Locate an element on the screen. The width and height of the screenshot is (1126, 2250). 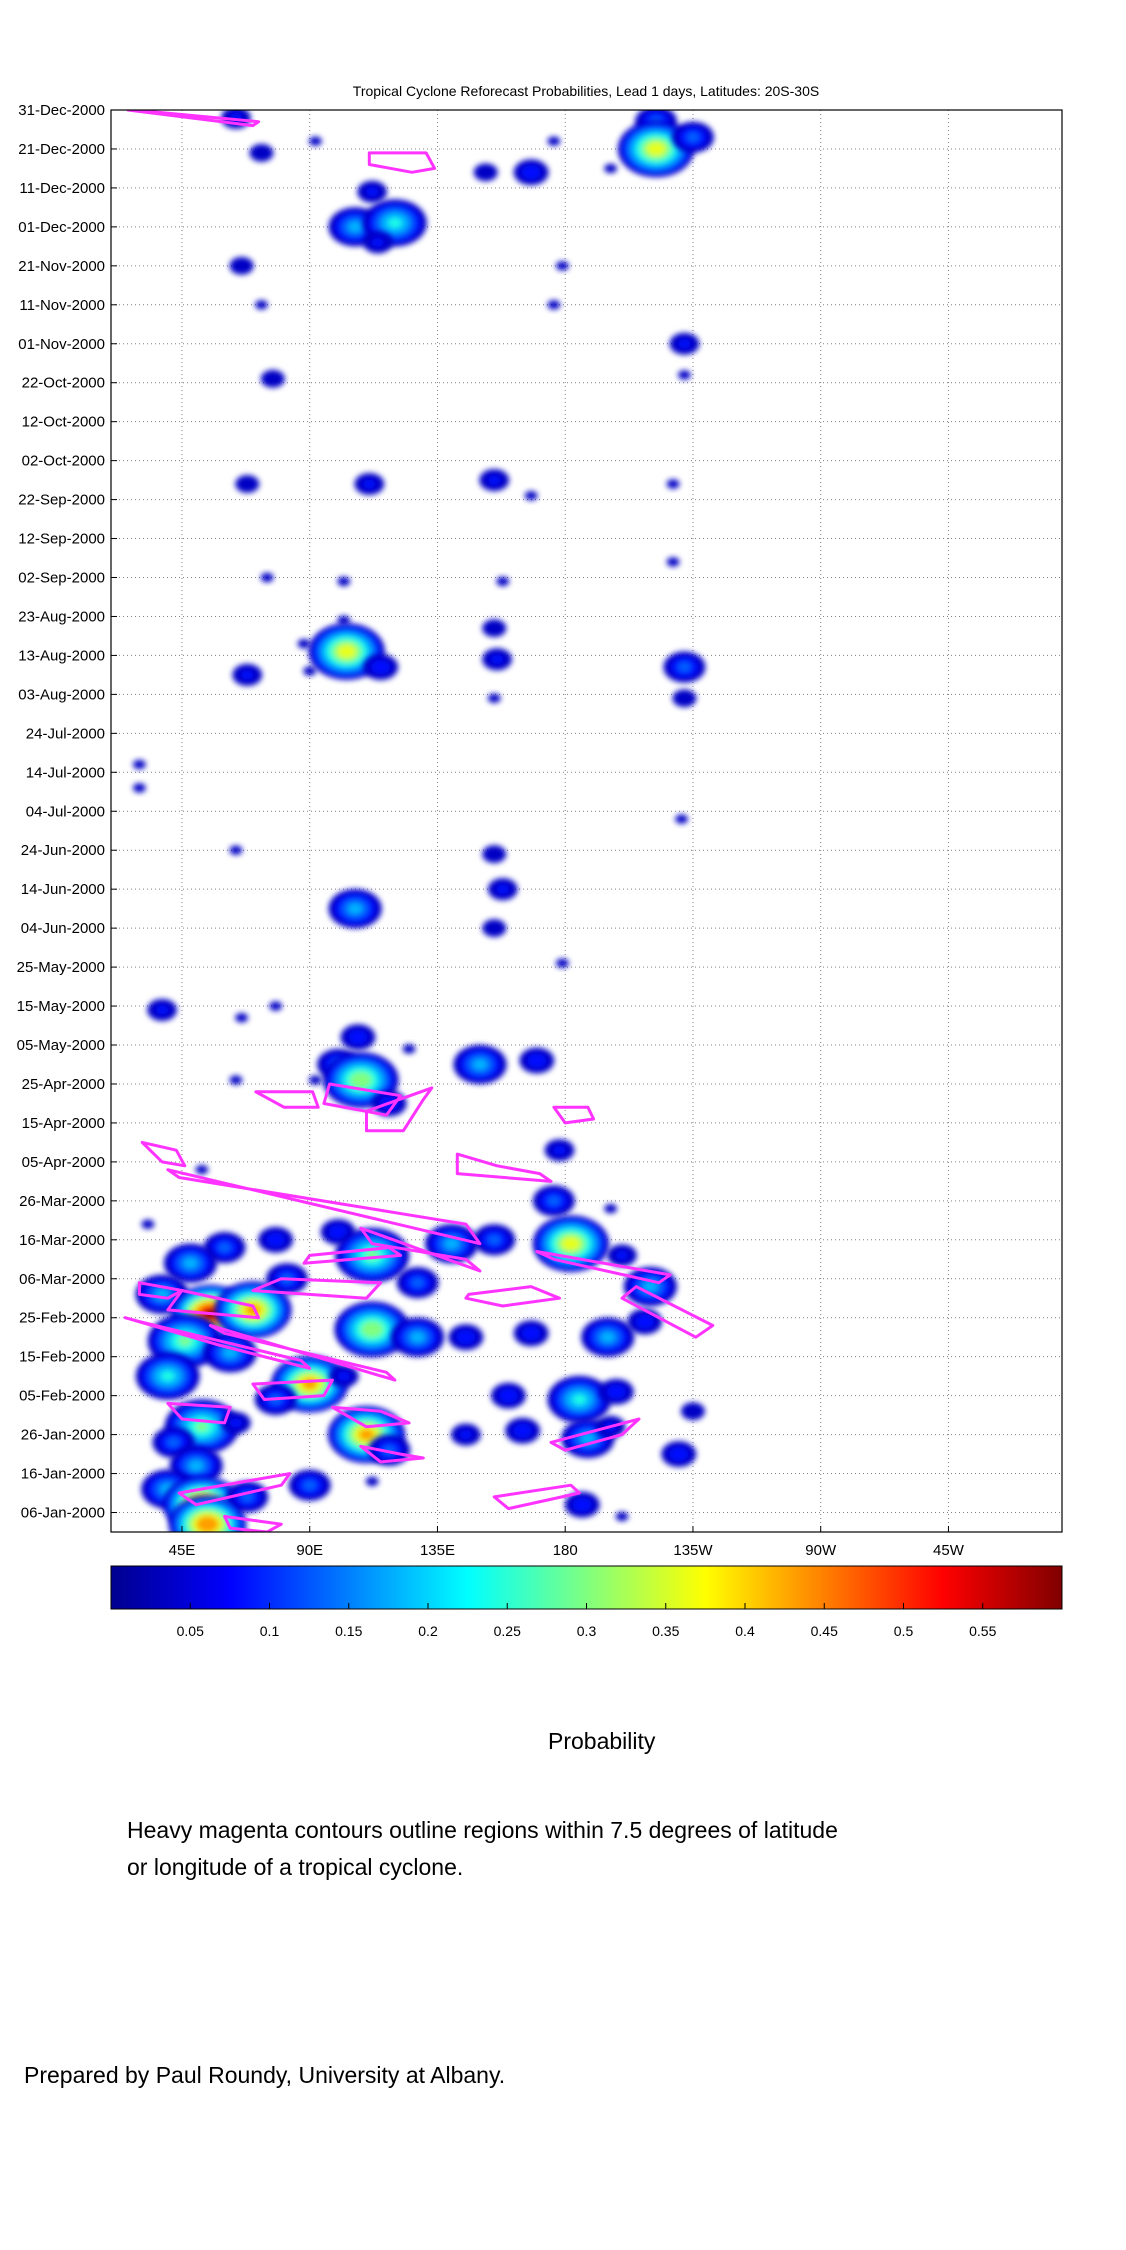
colorbar-tick-label: 0.5 is located at coordinates (904, 1631).